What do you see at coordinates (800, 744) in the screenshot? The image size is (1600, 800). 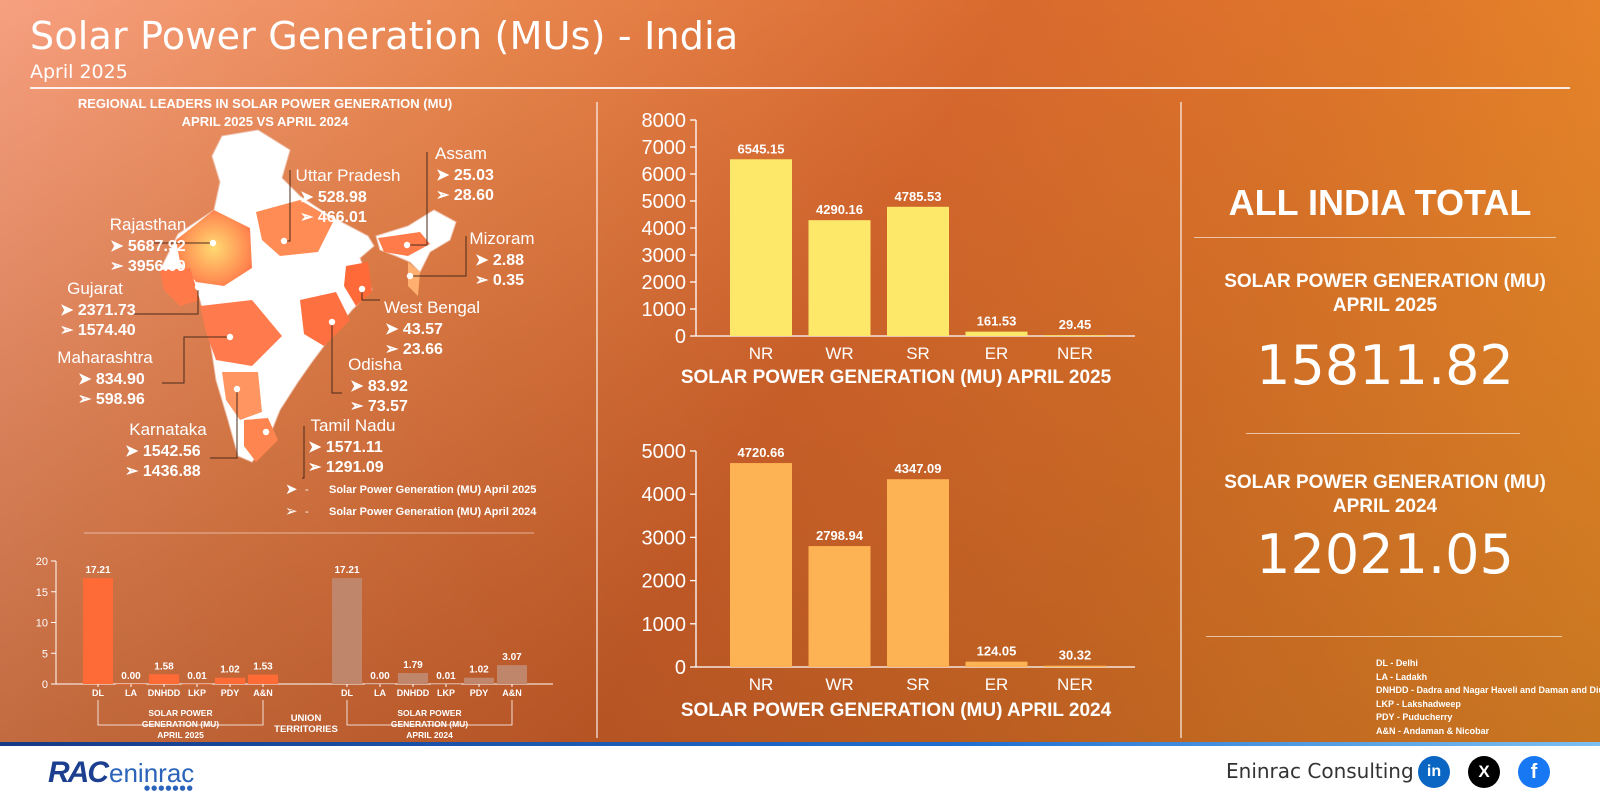 I see `footer-accent-bar` at bounding box center [800, 744].